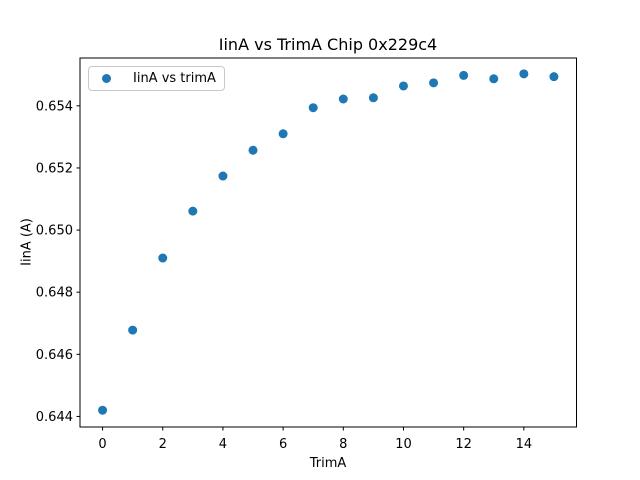  Describe the element at coordinates (54, 293) in the screenshot. I see `y-tick-label: 0.648` at that location.